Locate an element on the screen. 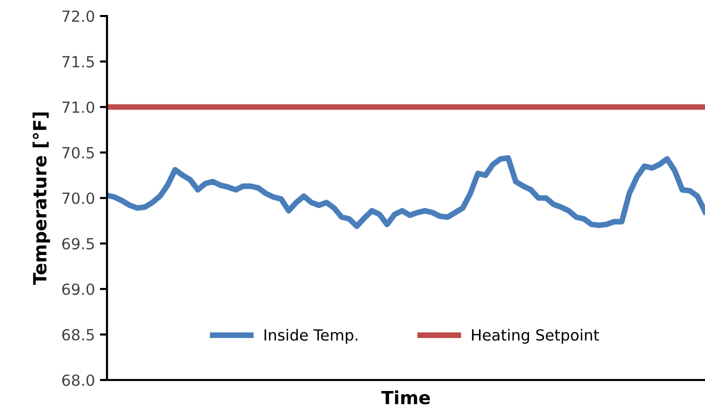 The height and width of the screenshot is (415, 705). y-tick-label: 69.5 is located at coordinates (78, 244).